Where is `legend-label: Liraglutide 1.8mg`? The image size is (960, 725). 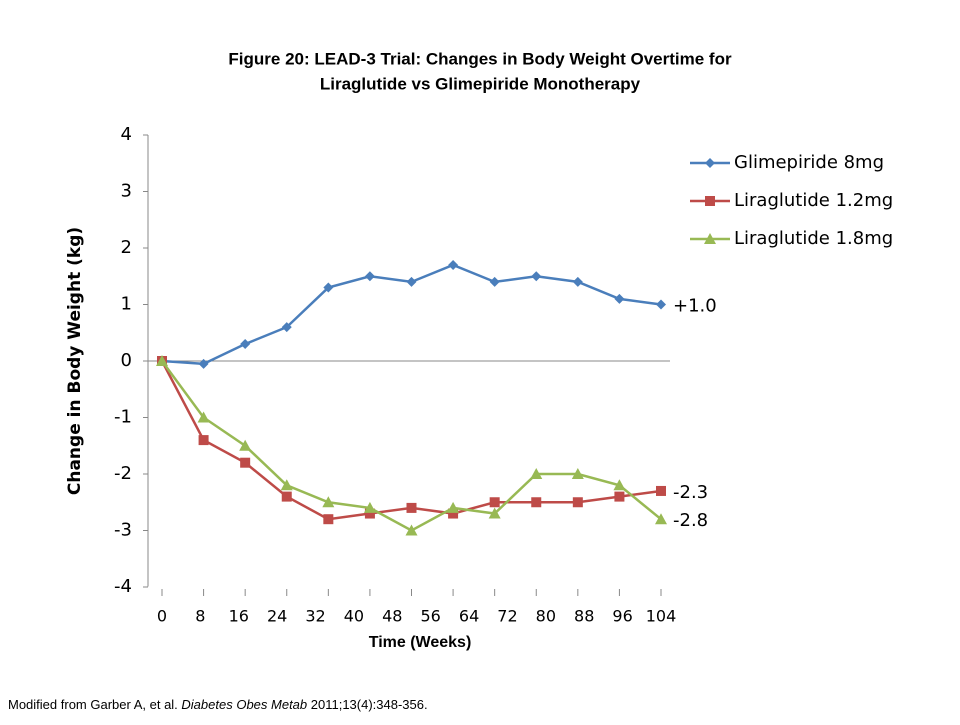
legend-label: Liraglutide 1.8mg is located at coordinates (813, 238).